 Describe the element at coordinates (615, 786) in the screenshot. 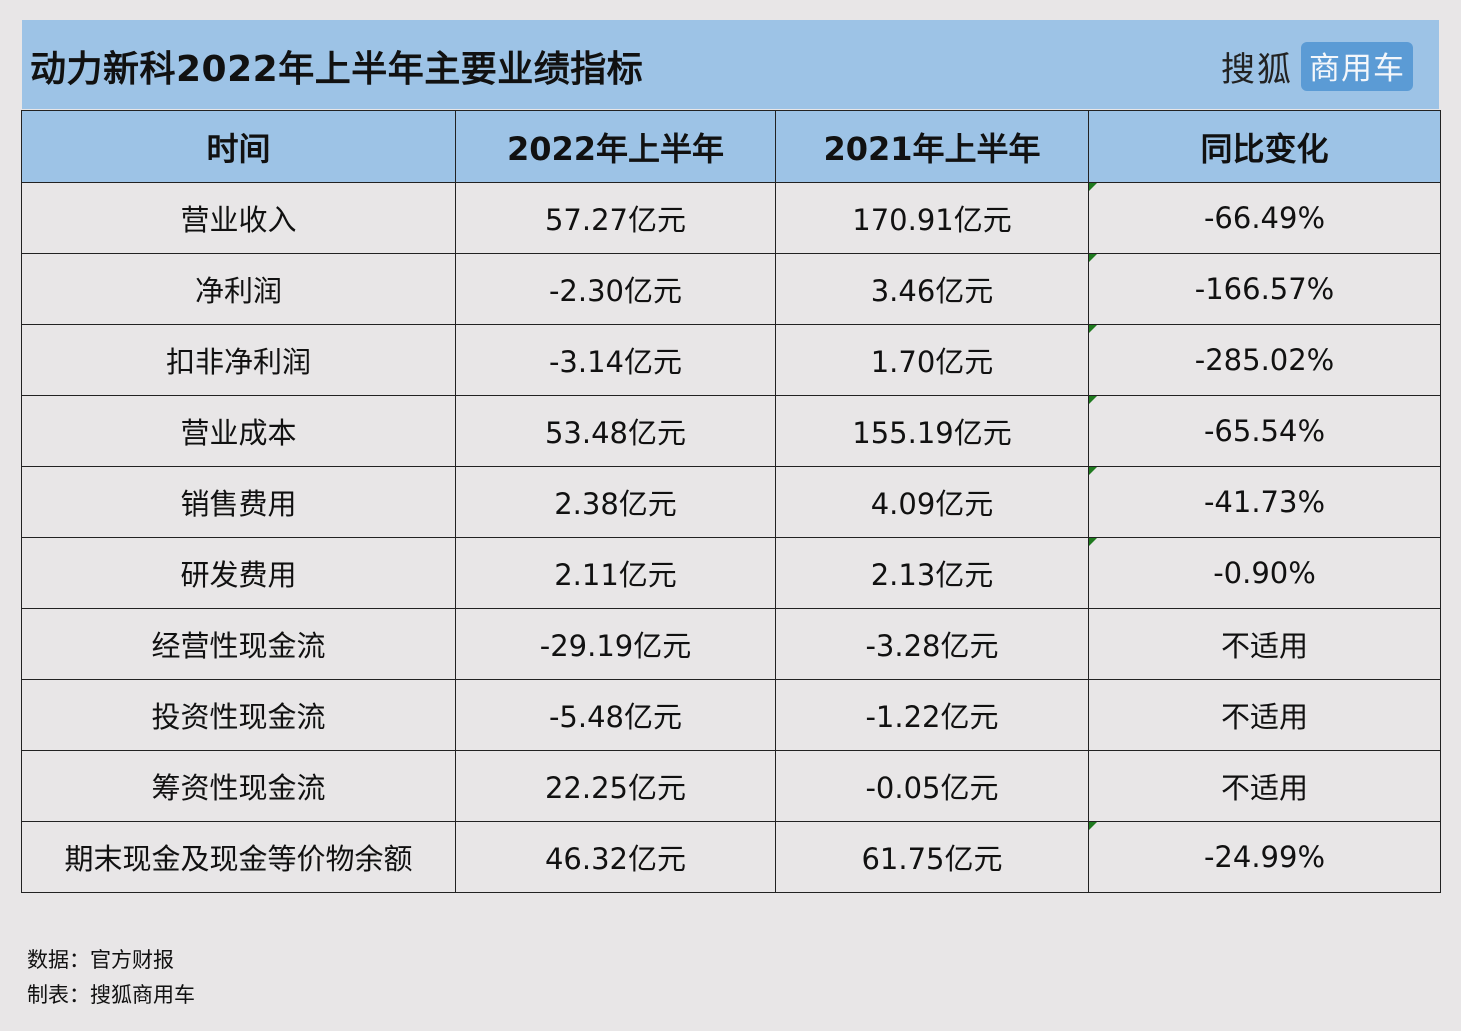

I see `cell-h1-2022: 22.25亿元` at that location.